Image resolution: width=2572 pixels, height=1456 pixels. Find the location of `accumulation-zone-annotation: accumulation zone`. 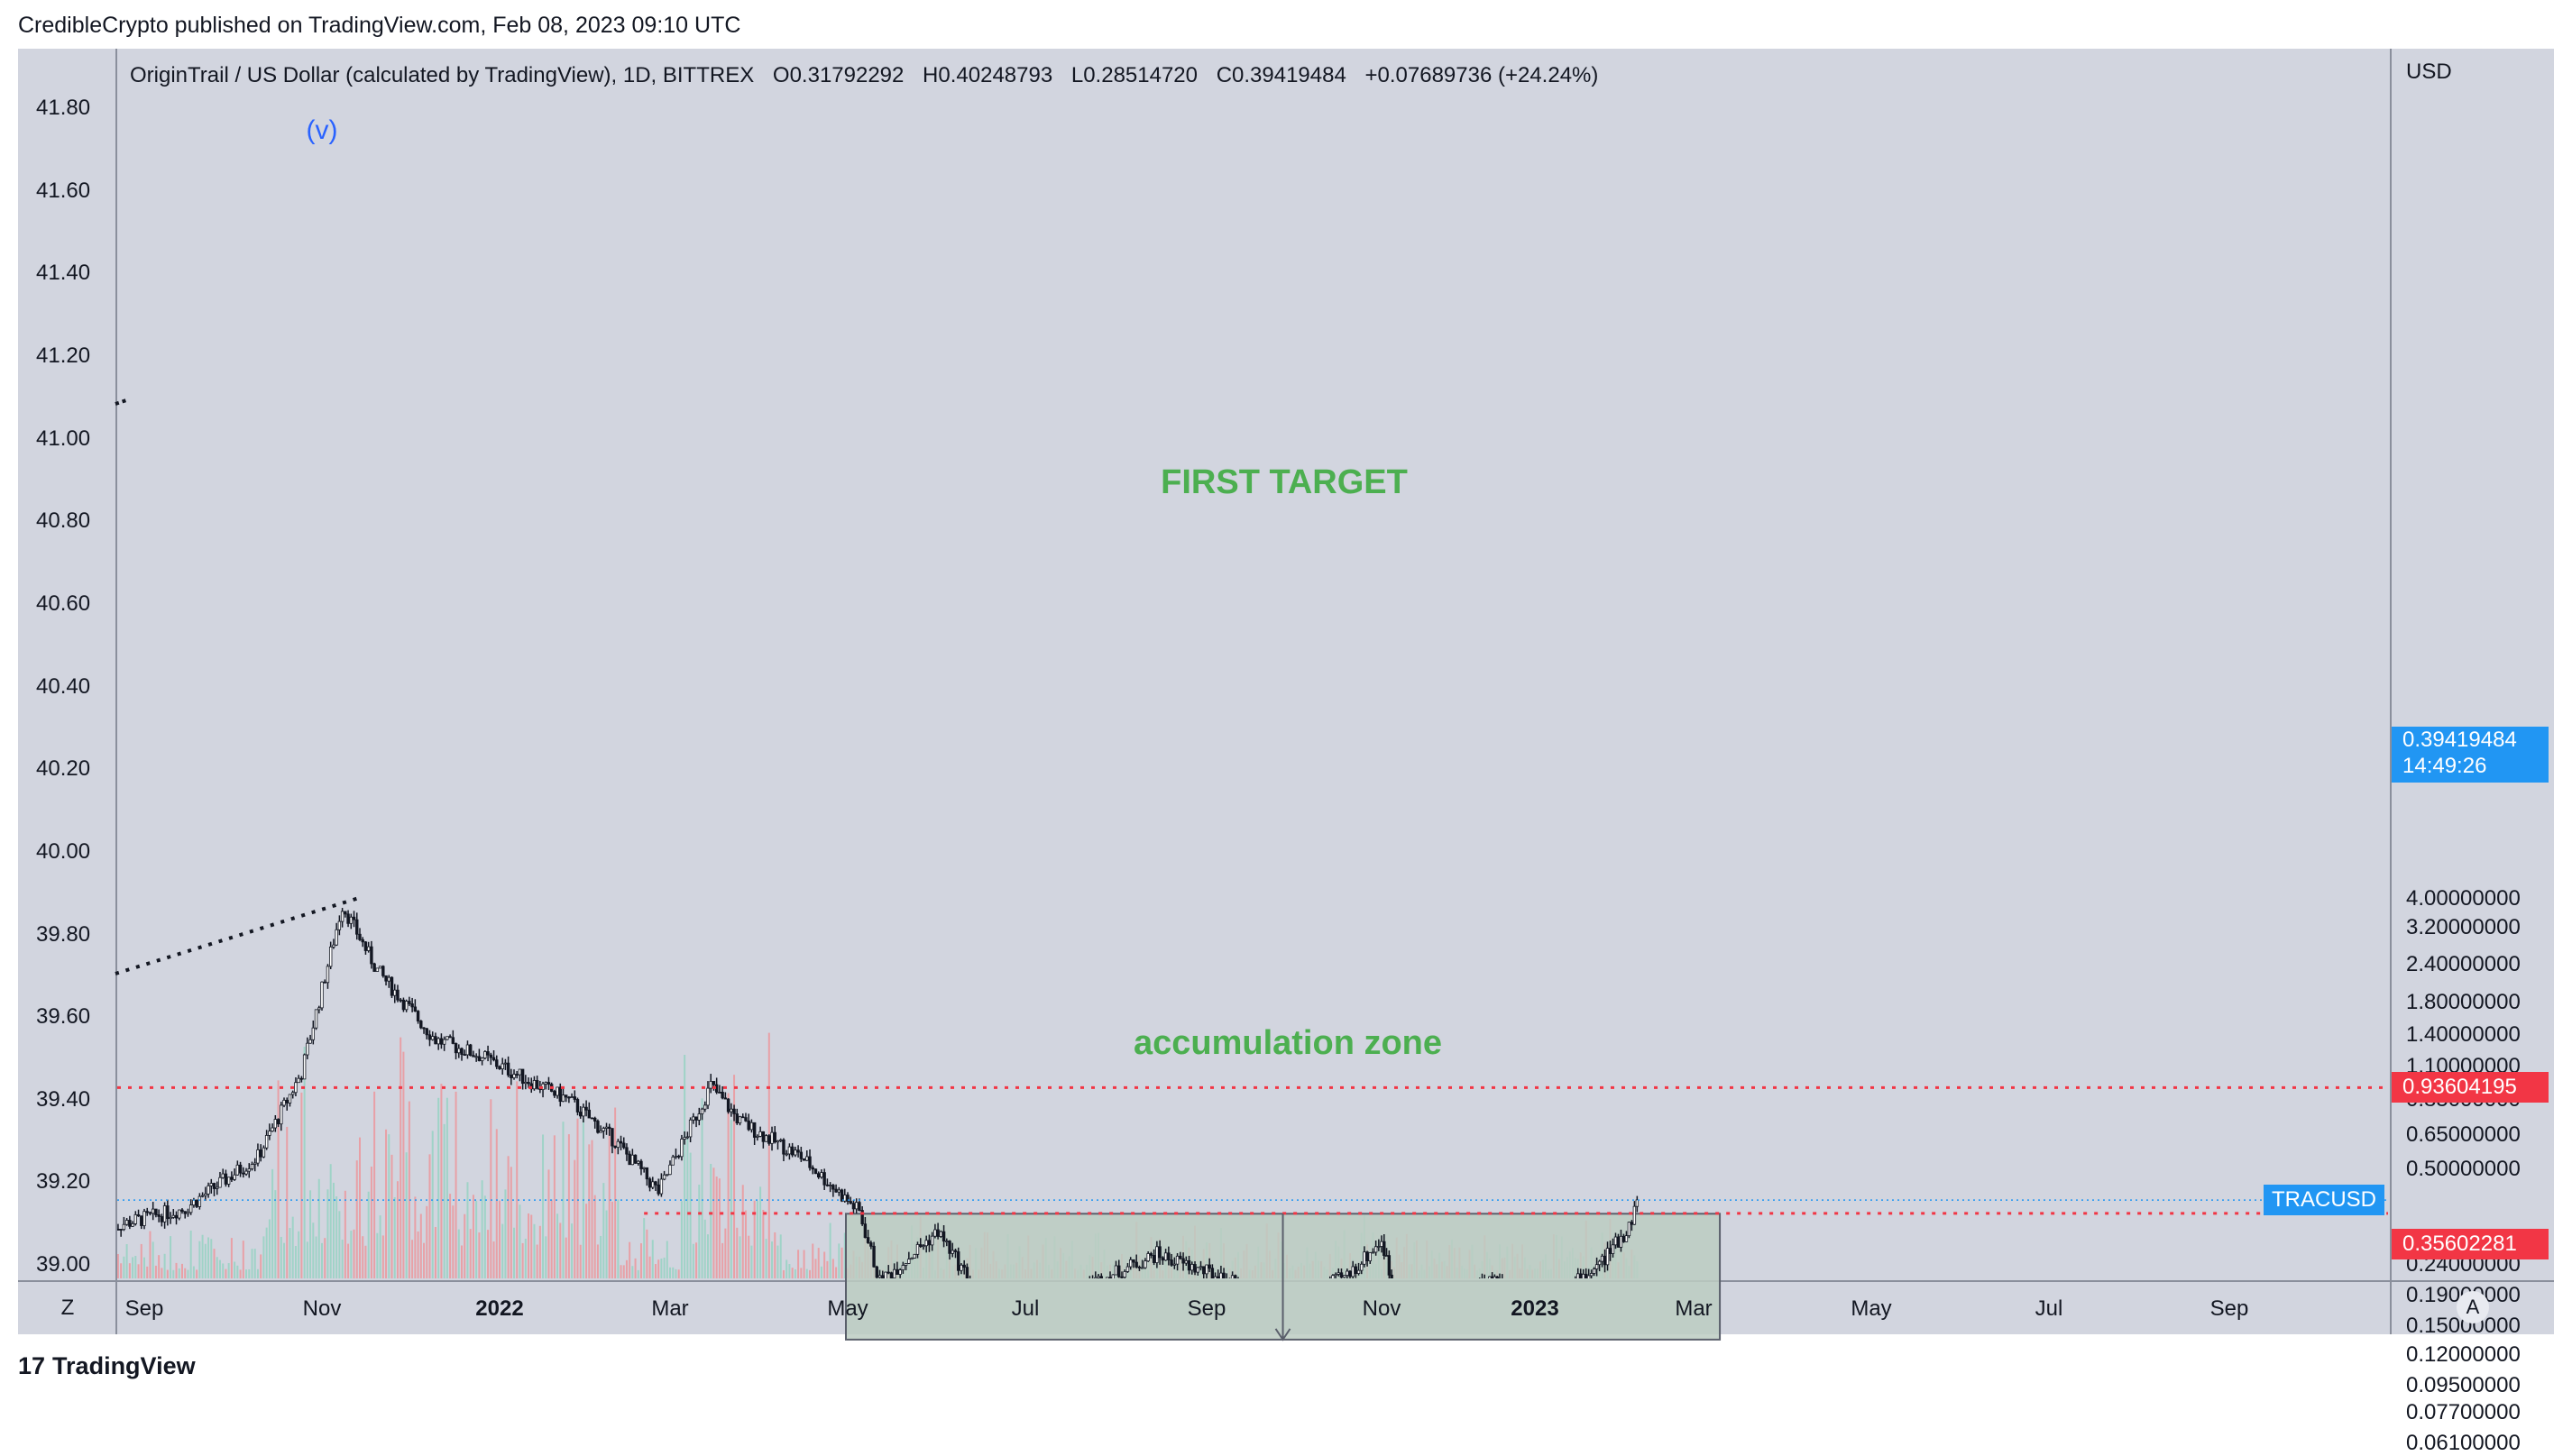

accumulation-zone-annotation: accumulation zone is located at coordinates (1288, 1043).